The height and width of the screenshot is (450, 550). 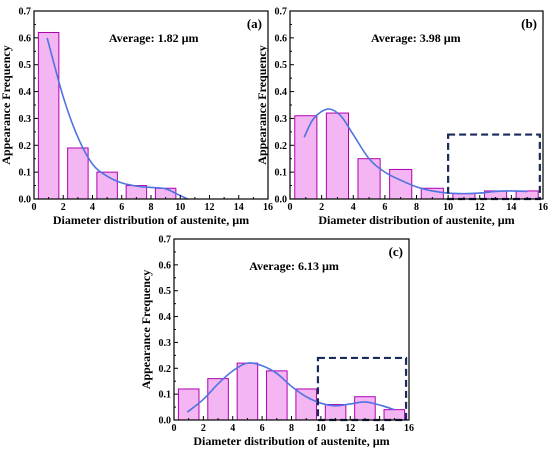 I want to click on average-annotation: Average: 1.82 µm, so click(x=154, y=38).